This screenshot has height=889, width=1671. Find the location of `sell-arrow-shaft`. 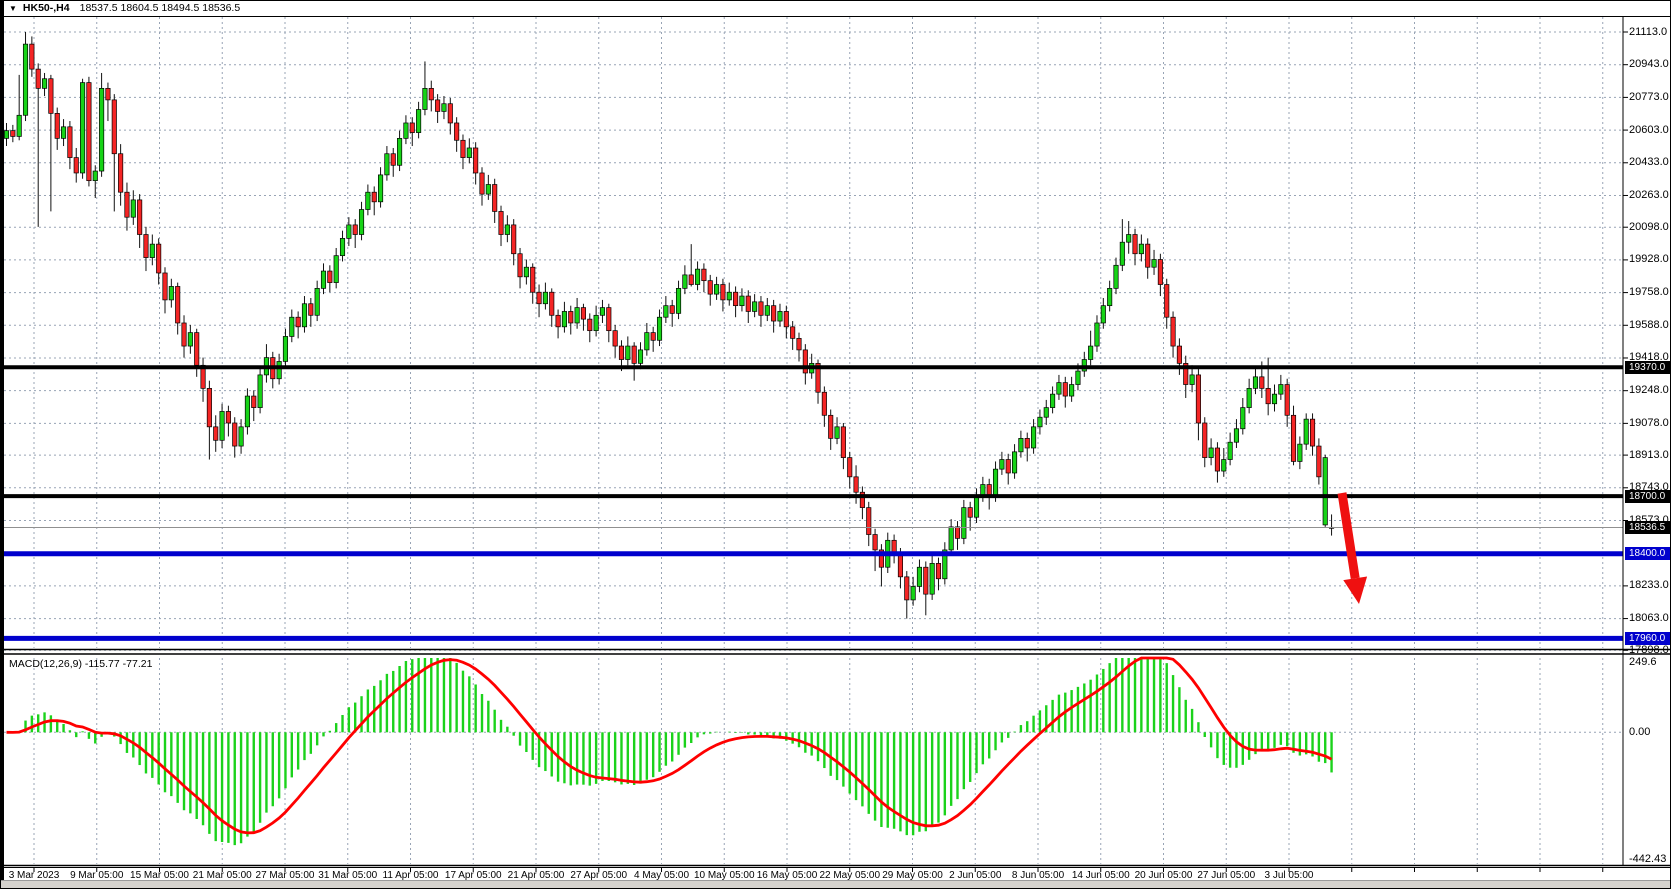

sell-arrow-shaft is located at coordinates (1348, 535).